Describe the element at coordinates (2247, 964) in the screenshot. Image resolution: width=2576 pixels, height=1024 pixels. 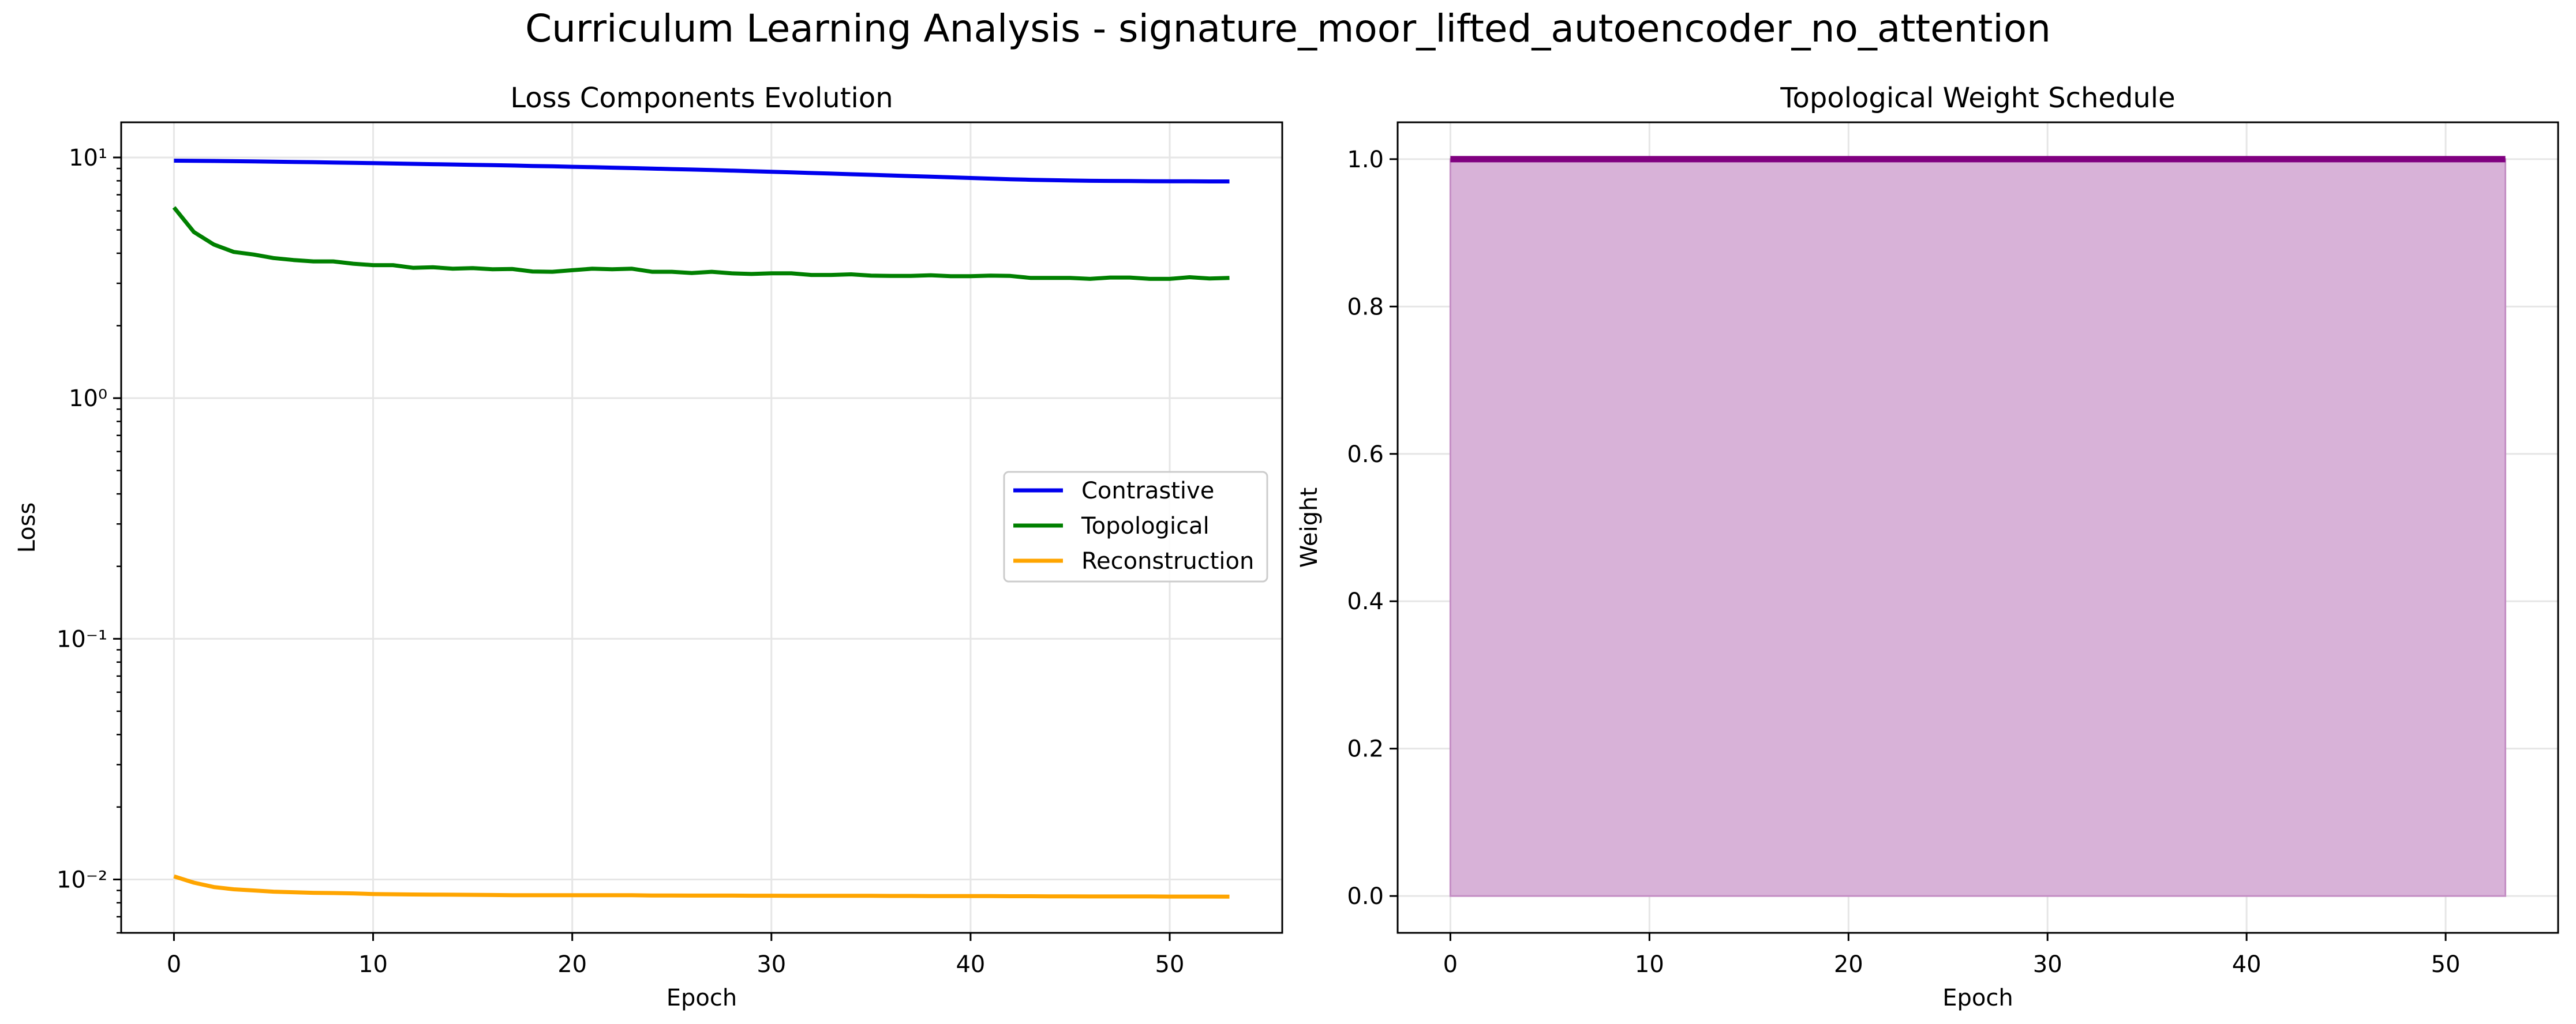
I see `weight-x-tick-label: 40` at that location.